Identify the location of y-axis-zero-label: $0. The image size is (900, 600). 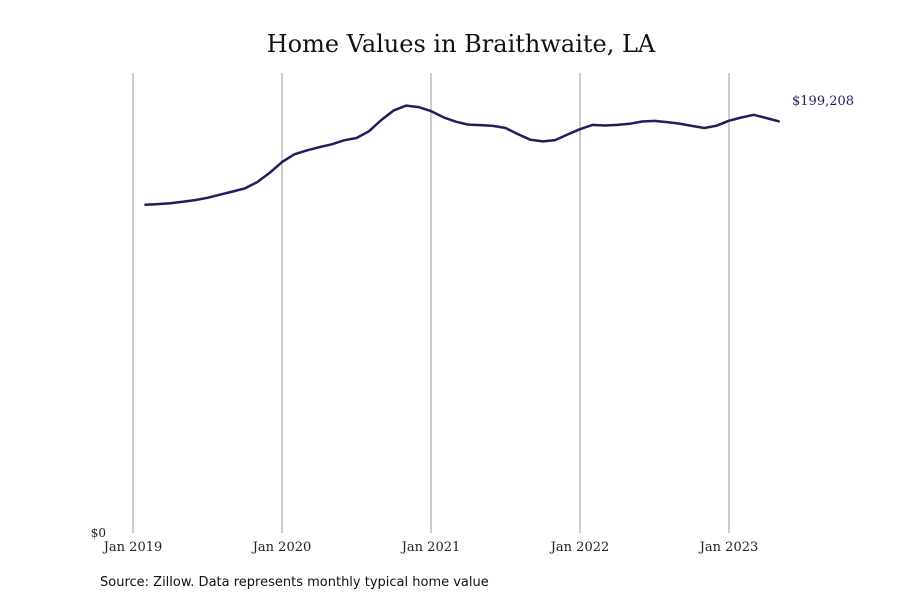
(98, 533).